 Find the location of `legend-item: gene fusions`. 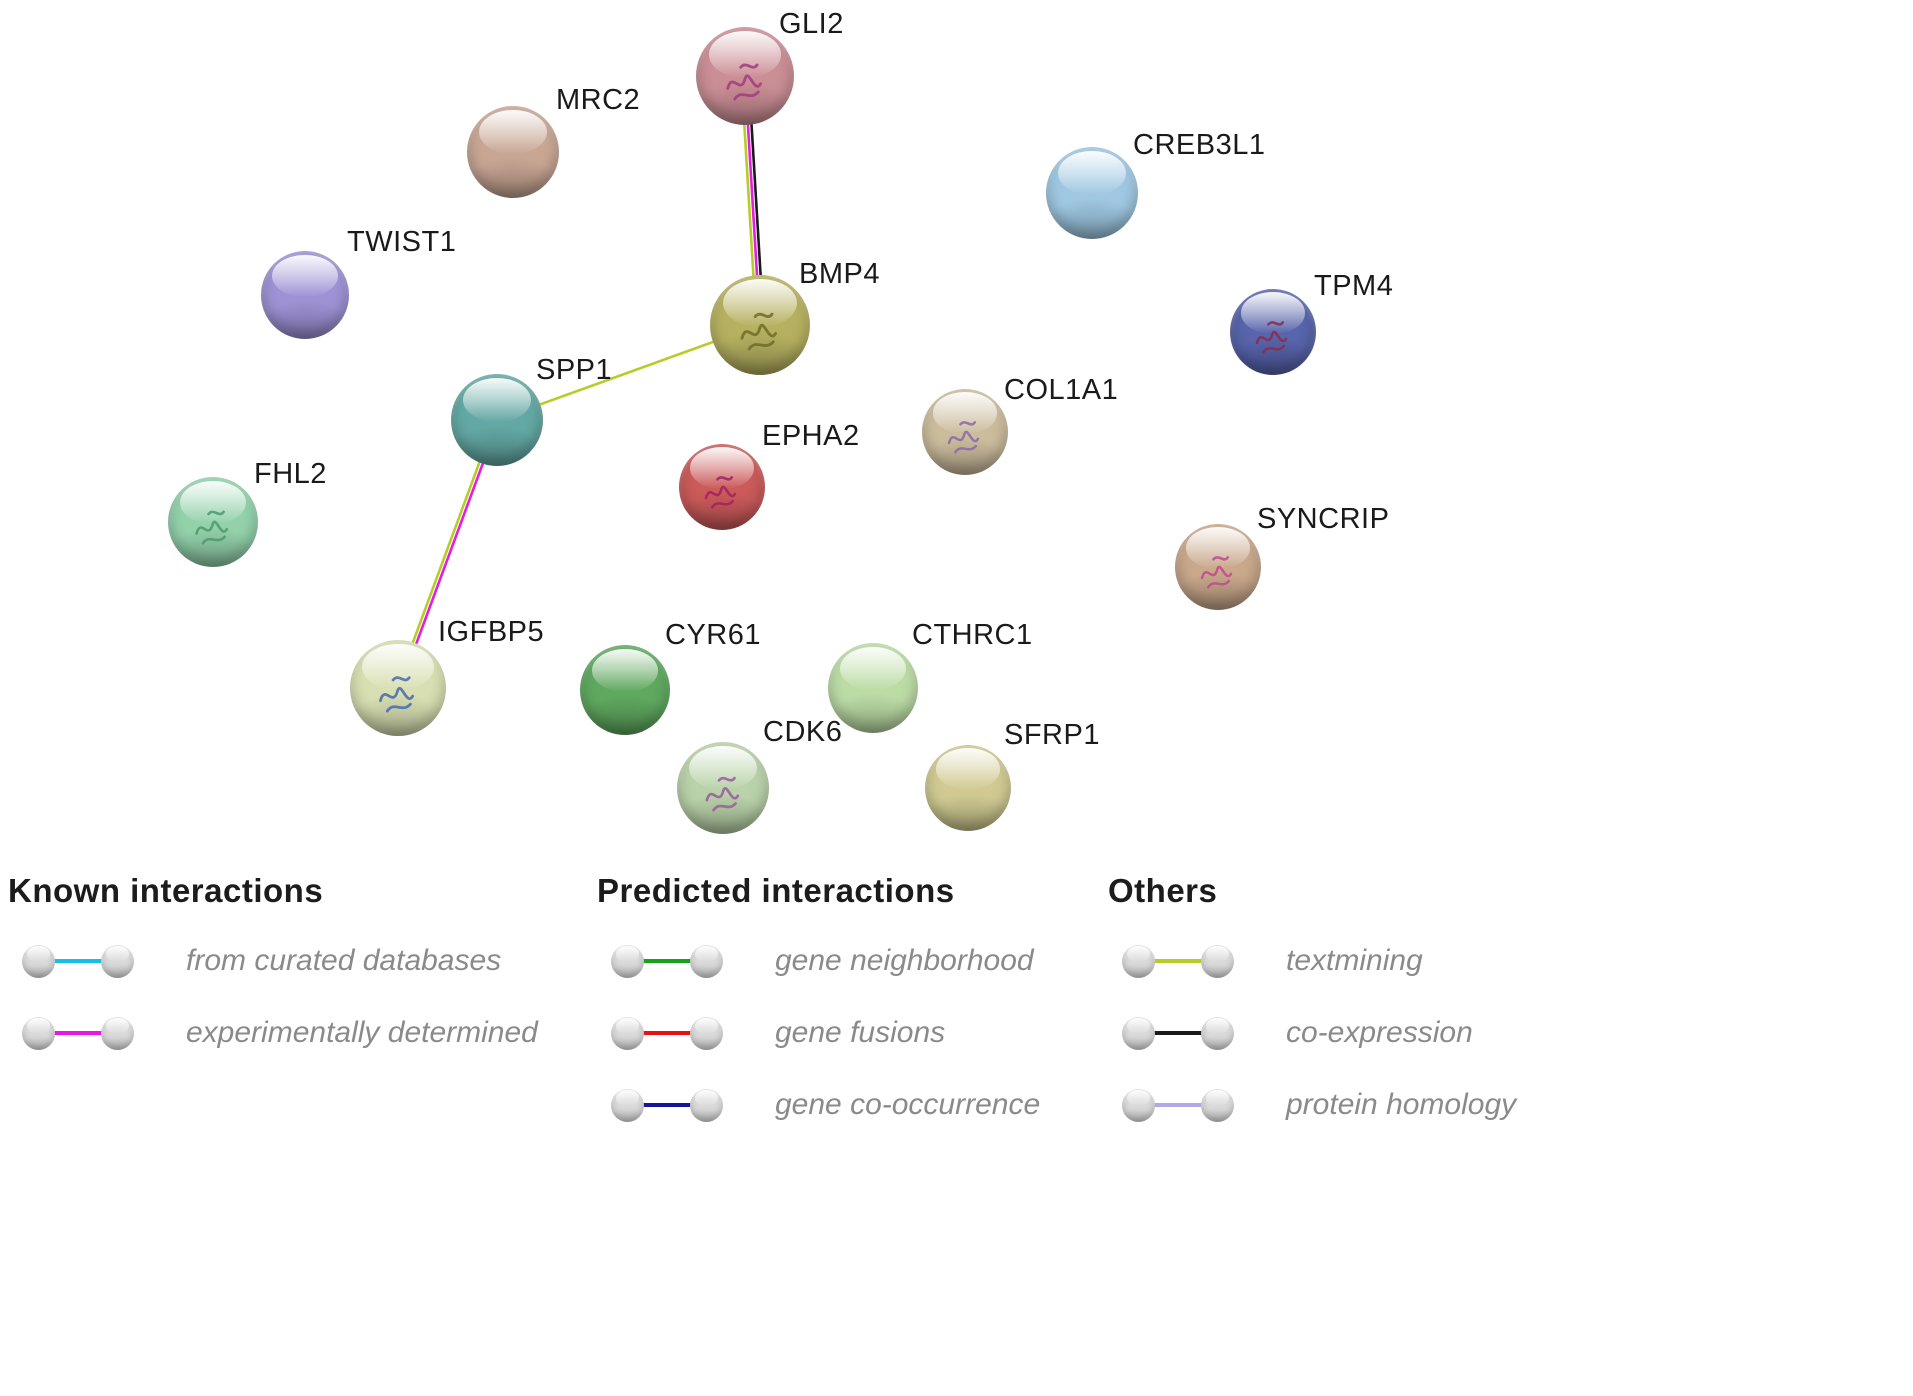

legend-item: gene fusions is located at coordinates (842, 1033).